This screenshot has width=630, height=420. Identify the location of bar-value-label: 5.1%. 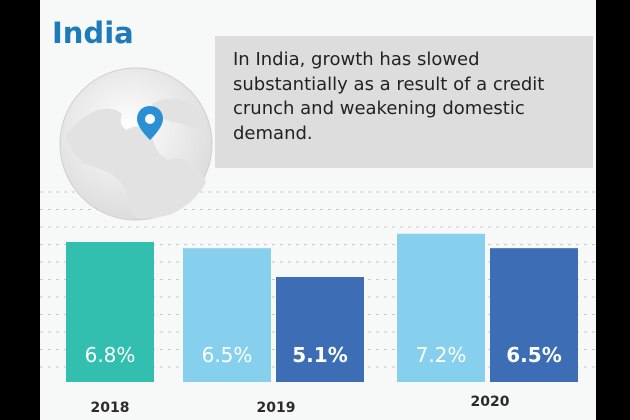
(319, 355).